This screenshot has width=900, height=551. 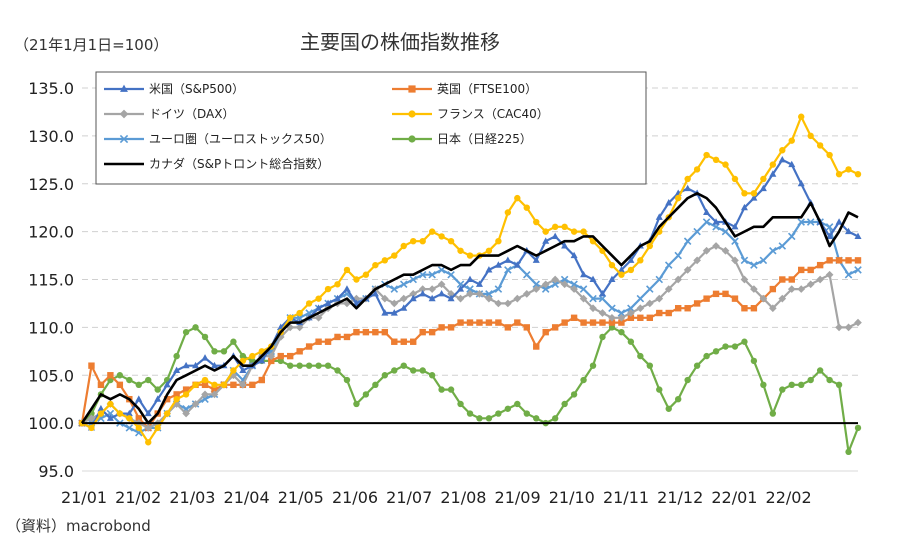 I want to click on legend-label: カナダ（S&Pトロント総合指数）, so click(x=239, y=163).